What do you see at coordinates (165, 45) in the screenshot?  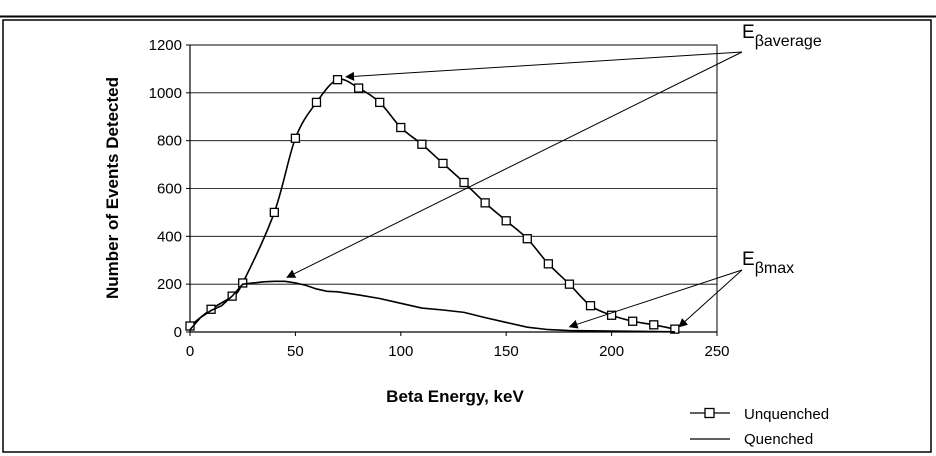 I see `y-tick-label: 1200` at bounding box center [165, 45].